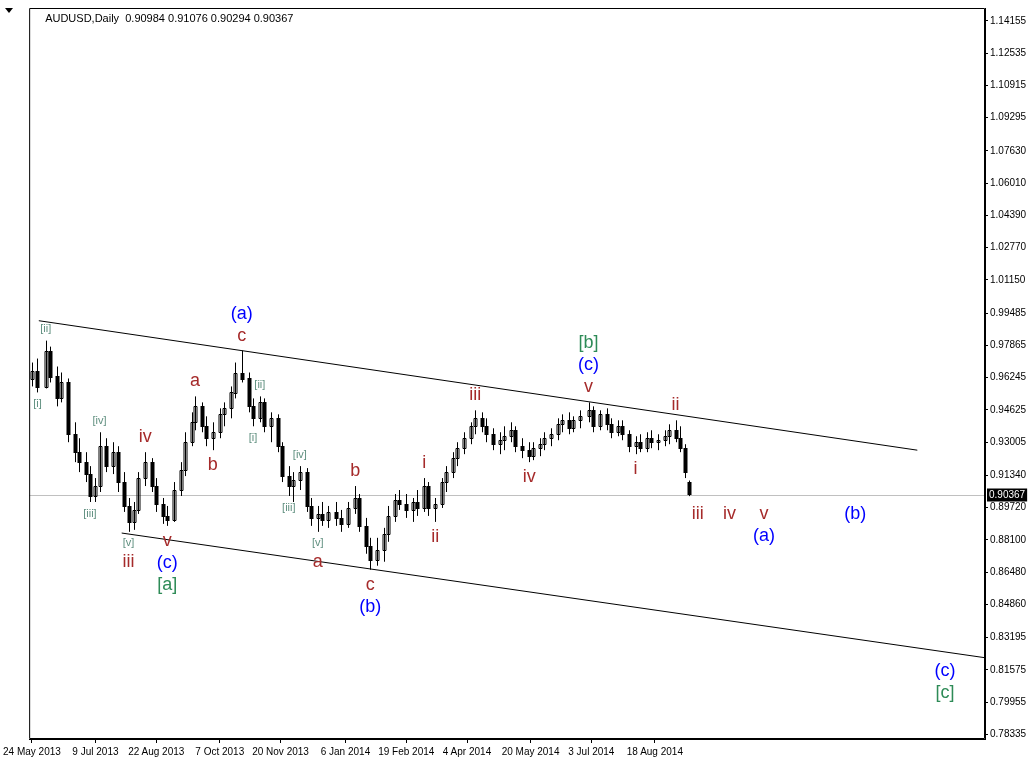 This screenshot has height=761, width=1029. Describe the element at coordinates (169, 18) in the screenshot. I see `chart-title: AUDUSD,Daily 0.90984 0.91076 0.90294 0.90367` at that location.